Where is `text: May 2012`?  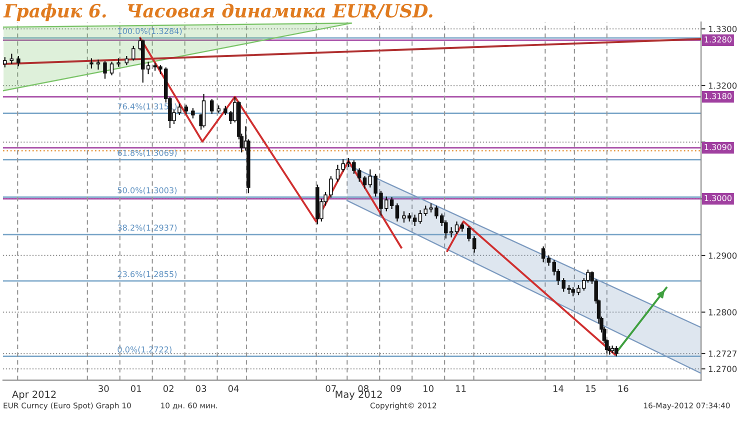
text: May 2012 is located at coordinates (359, 395).